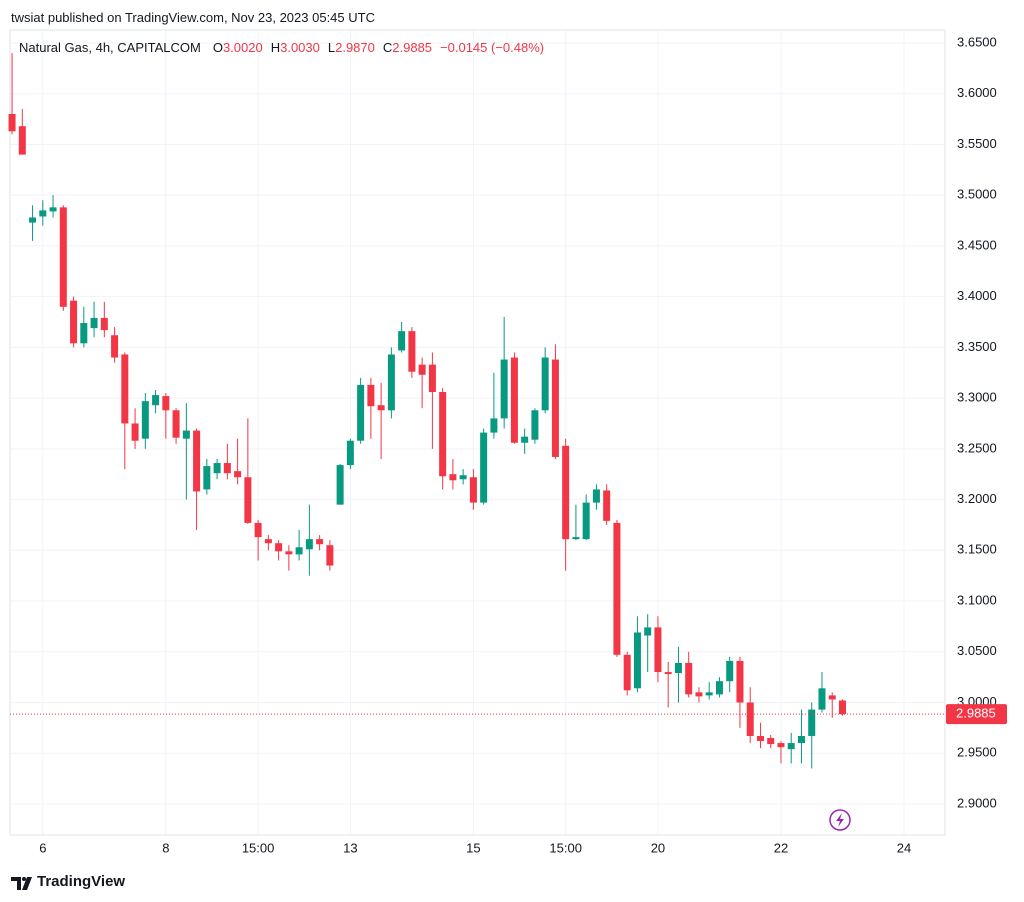 Image resolution: width=1024 pixels, height=902 pixels. What do you see at coordinates (473, 847) in the screenshot?
I see `x-tick-label: 15` at bounding box center [473, 847].